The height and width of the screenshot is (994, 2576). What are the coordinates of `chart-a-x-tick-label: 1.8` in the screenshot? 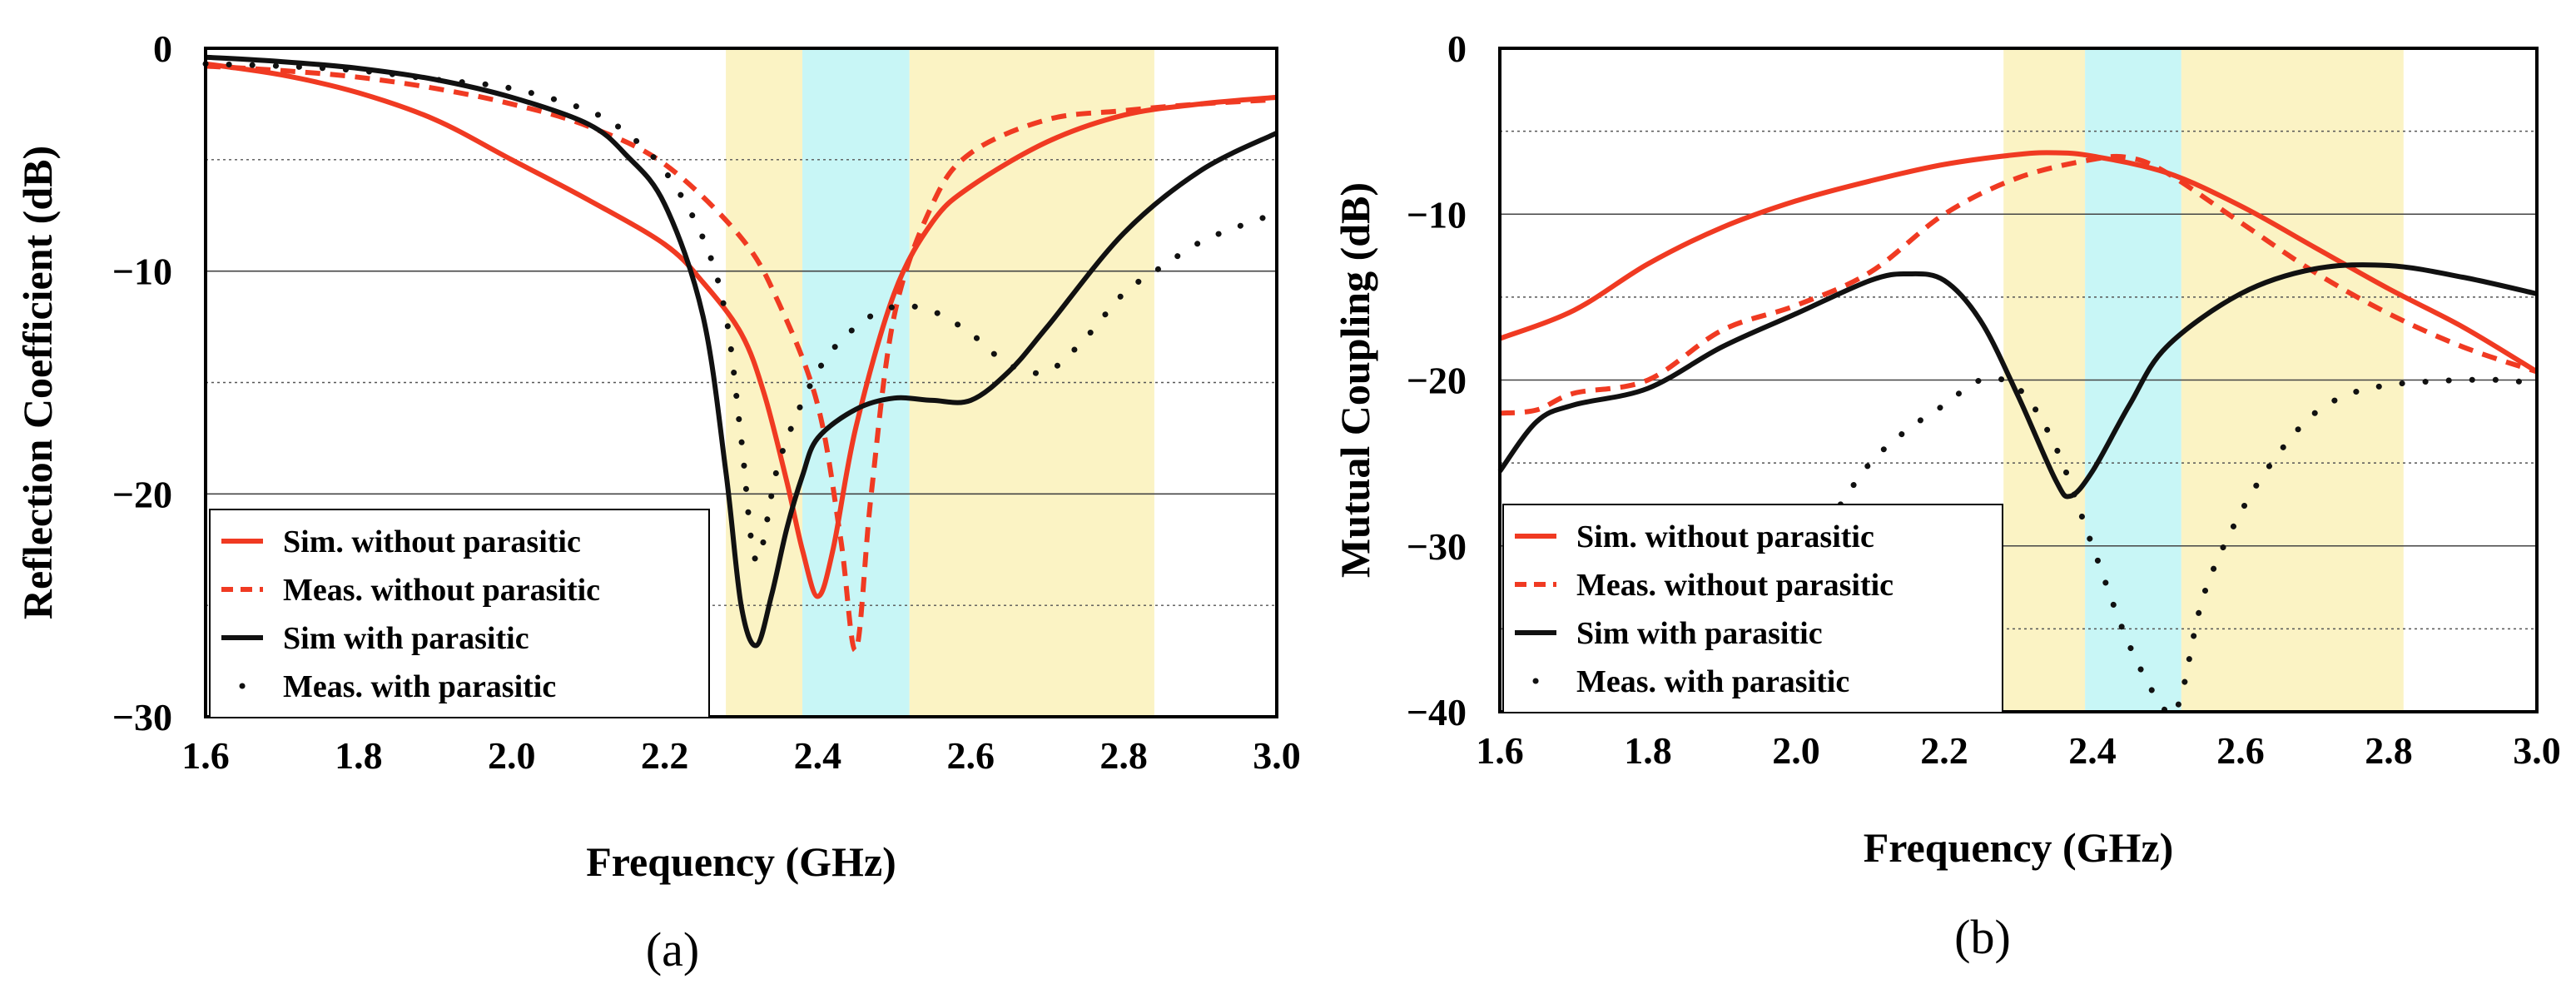 It's located at (359, 755).